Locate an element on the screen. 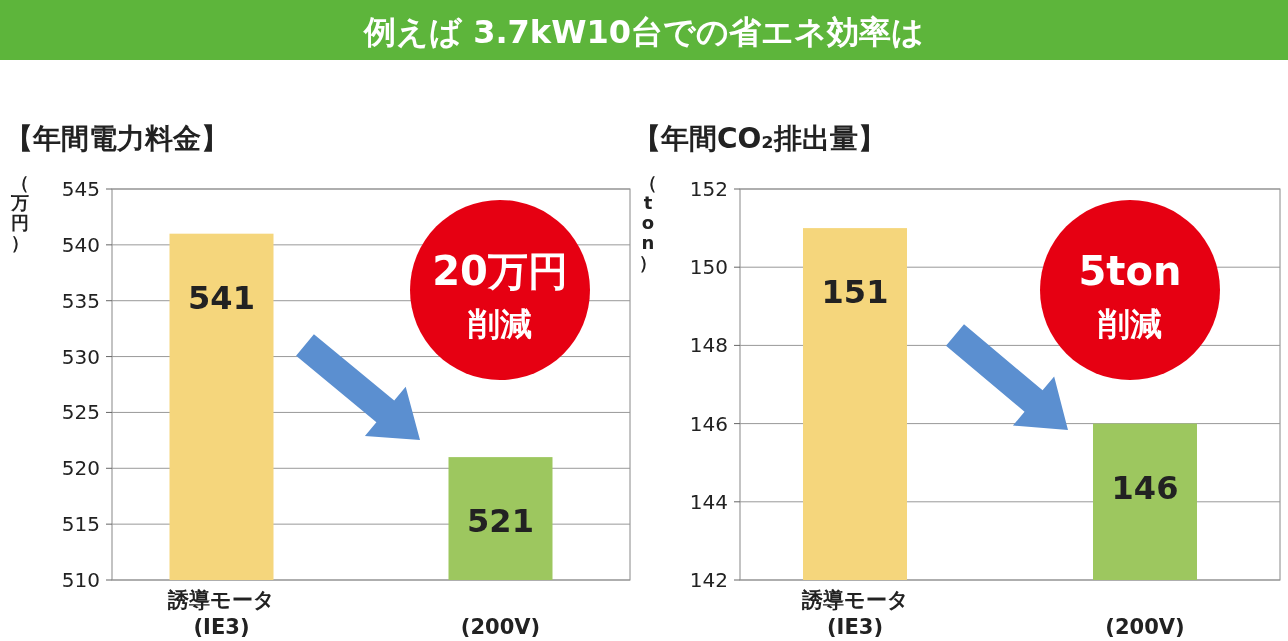 Image resolution: width=1288 pixels, height=641 pixels. y-tick-label: 144 is located at coordinates (708, 501).